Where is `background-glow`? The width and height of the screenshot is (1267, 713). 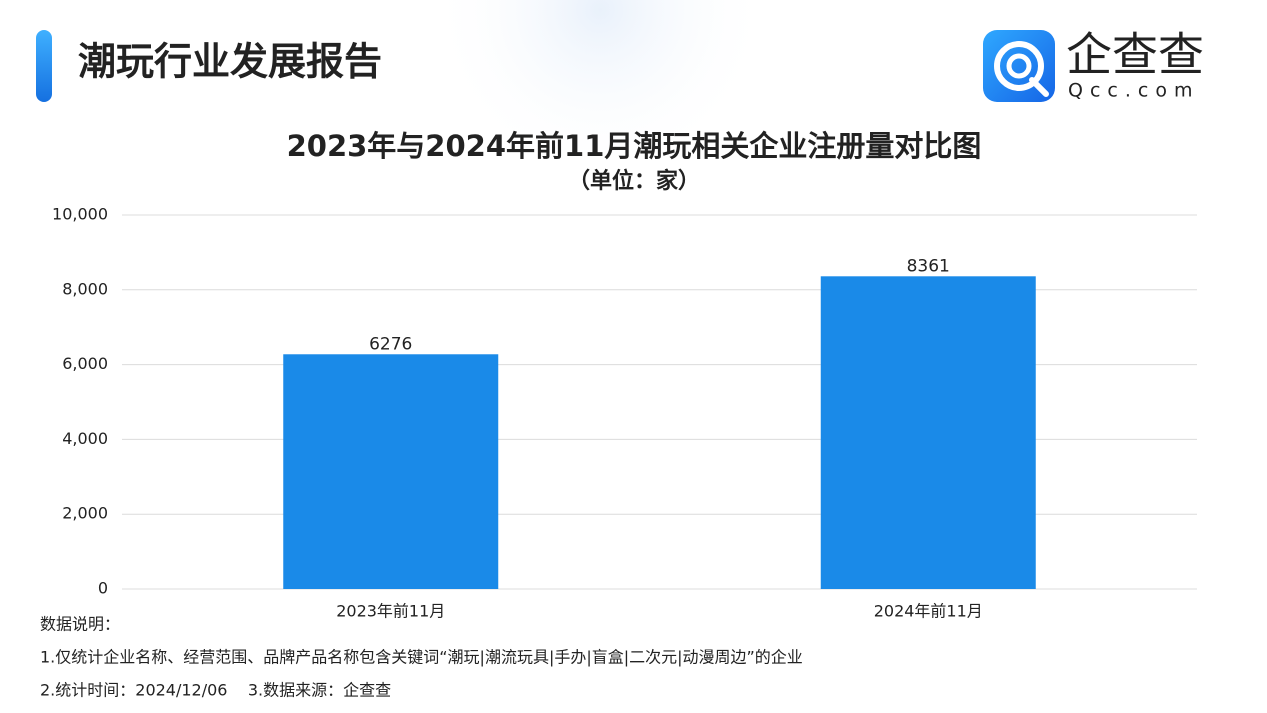 background-glow is located at coordinates (600, 90).